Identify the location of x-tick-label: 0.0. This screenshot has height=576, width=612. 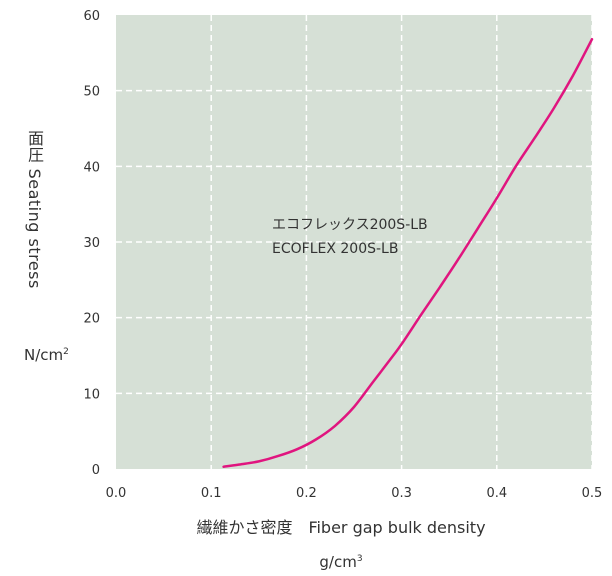
(116, 493).